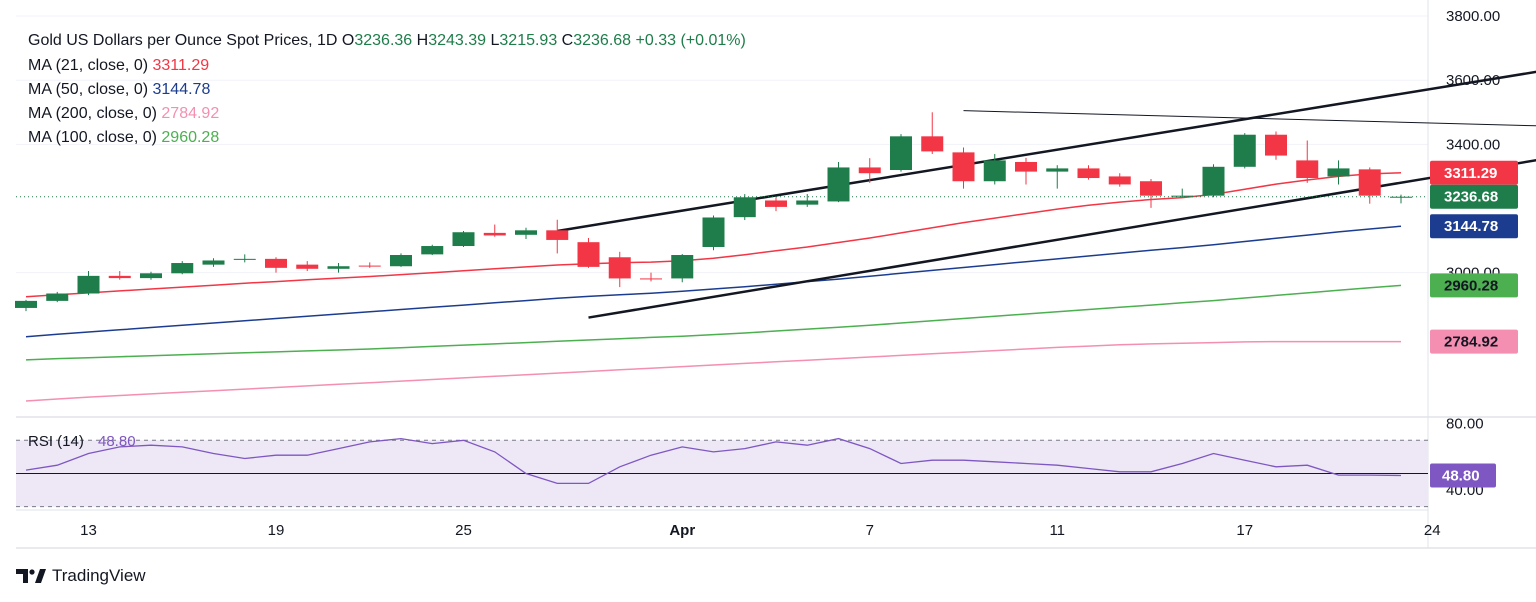 The image size is (1536, 602). I want to click on x-tick-label: 17, so click(1244, 530).